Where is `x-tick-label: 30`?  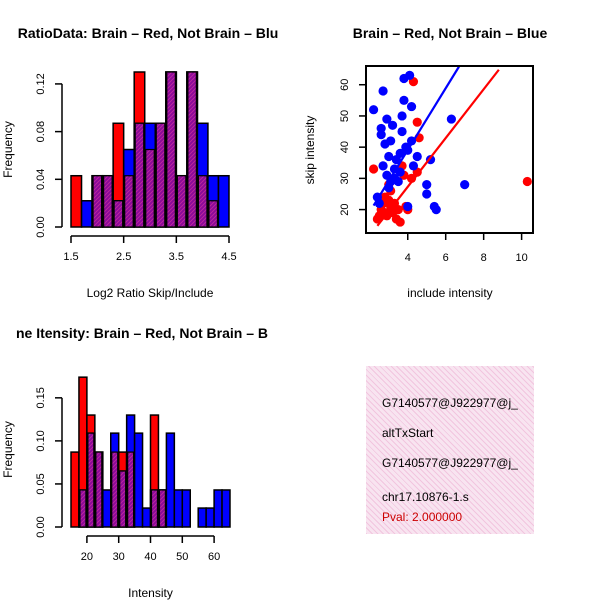 x-tick-label: 30 is located at coordinates (119, 557).